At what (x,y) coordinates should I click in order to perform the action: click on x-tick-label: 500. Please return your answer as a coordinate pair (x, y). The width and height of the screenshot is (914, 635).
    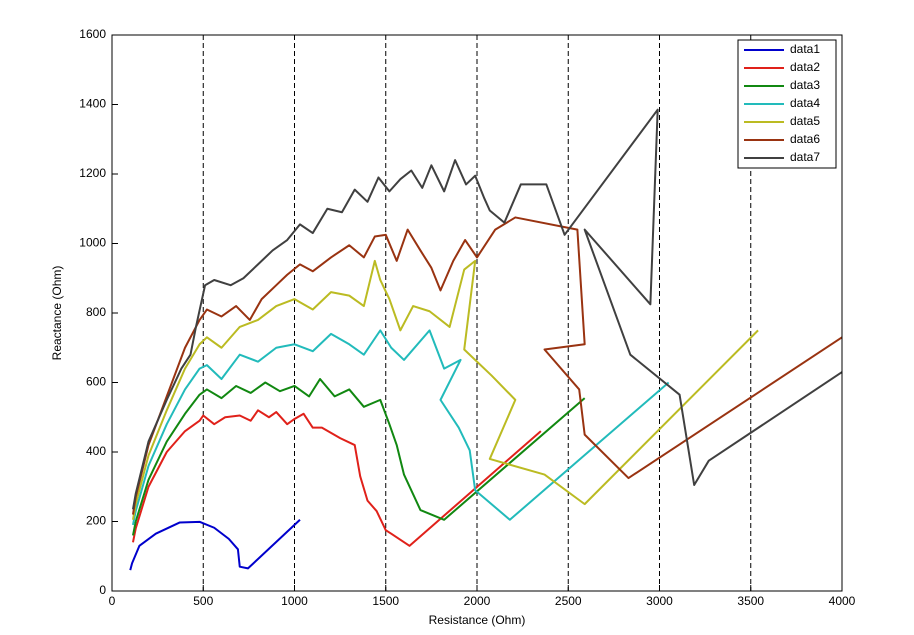
    Looking at the image, I should click on (203, 601).